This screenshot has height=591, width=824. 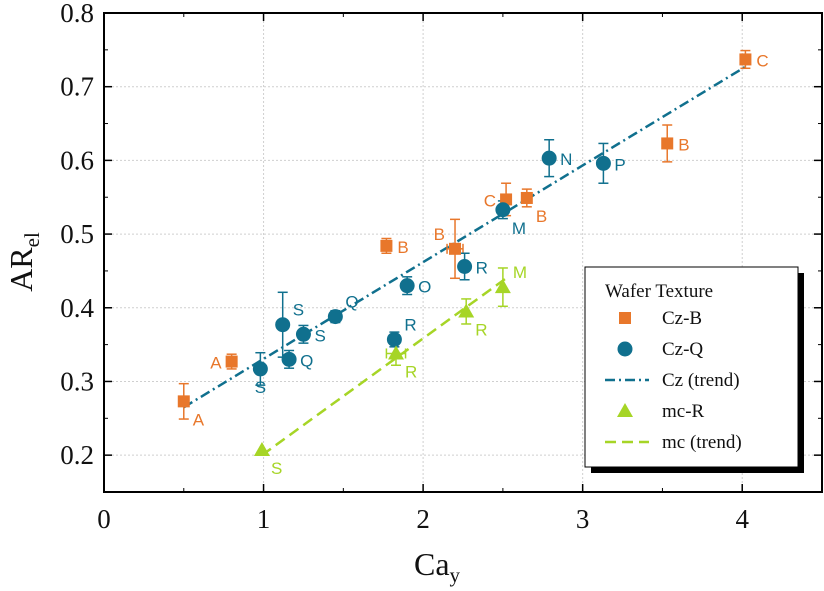 What do you see at coordinates (423, 519) in the screenshot?
I see `x-tick-label: 2` at bounding box center [423, 519].